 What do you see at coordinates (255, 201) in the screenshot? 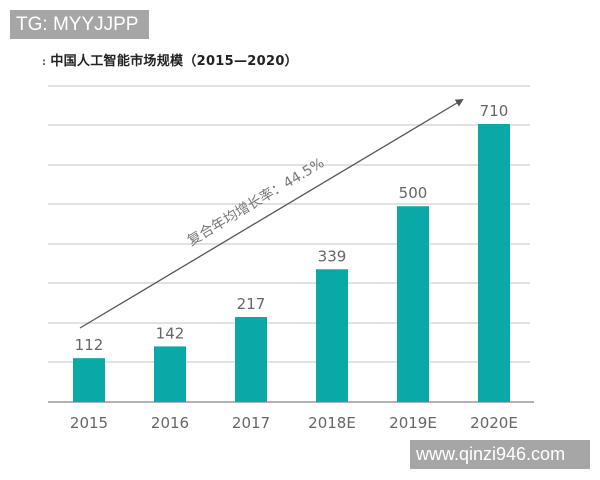
I see `growth-rate-annotation: 复合年均增长率：44.5%` at bounding box center [255, 201].